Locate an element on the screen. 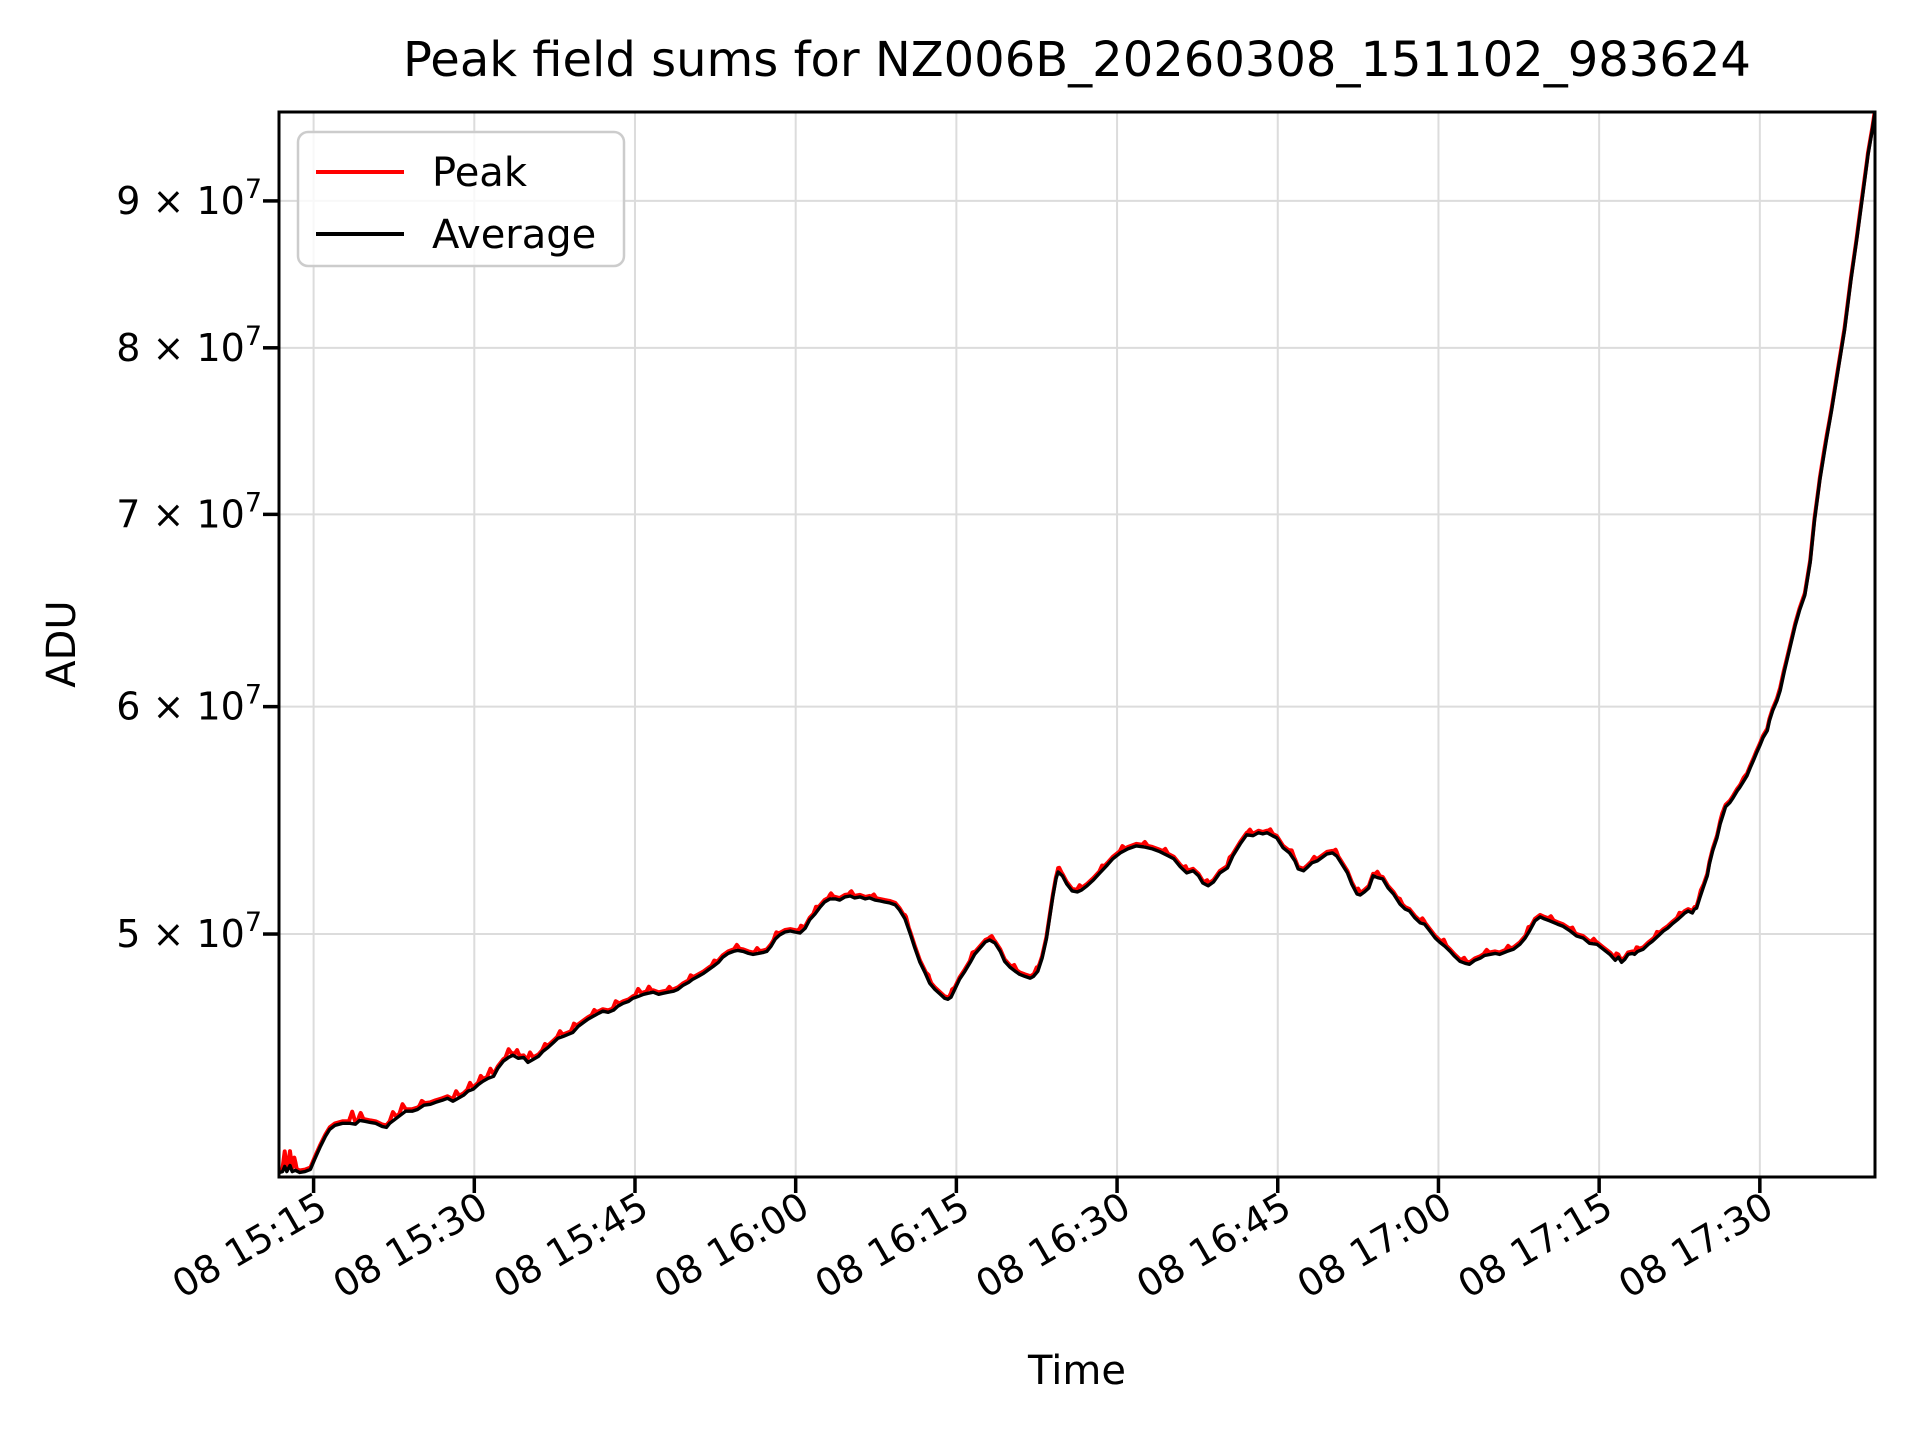 This screenshot has height=1440, width=1920. x-tick-label: 08 15:30 is located at coordinates (410, 1245).